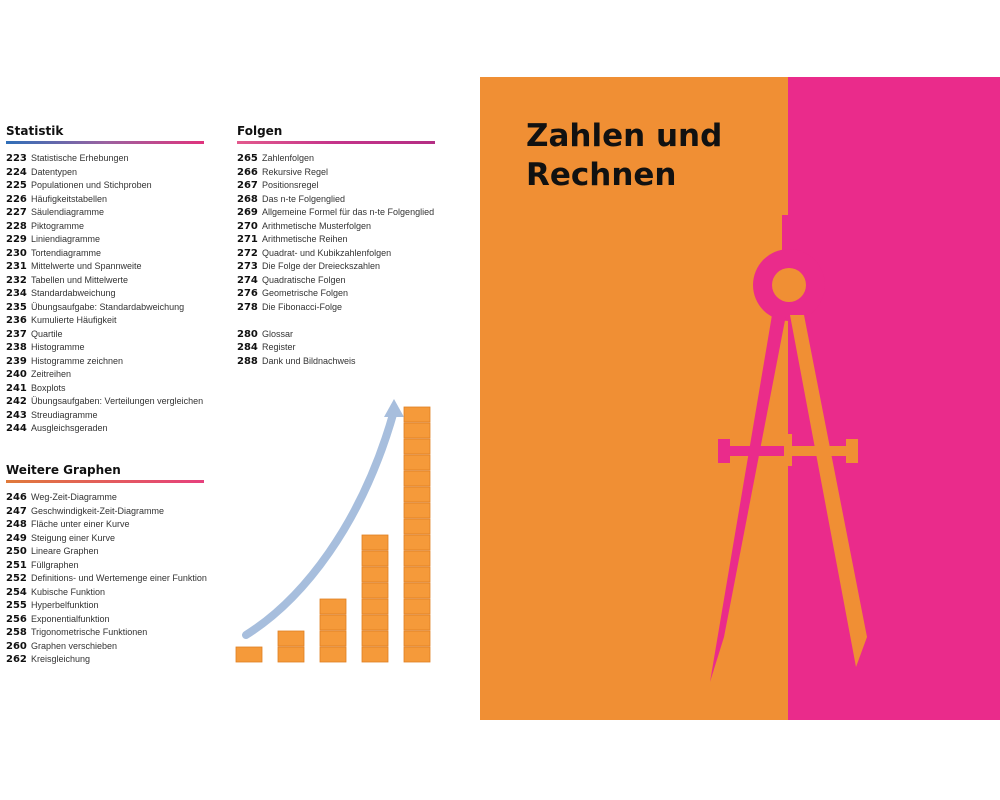 The height and width of the screenshot is (800, 1000). I want to click on toc-entry: 251 Füllgraphen, so click(105, 567).